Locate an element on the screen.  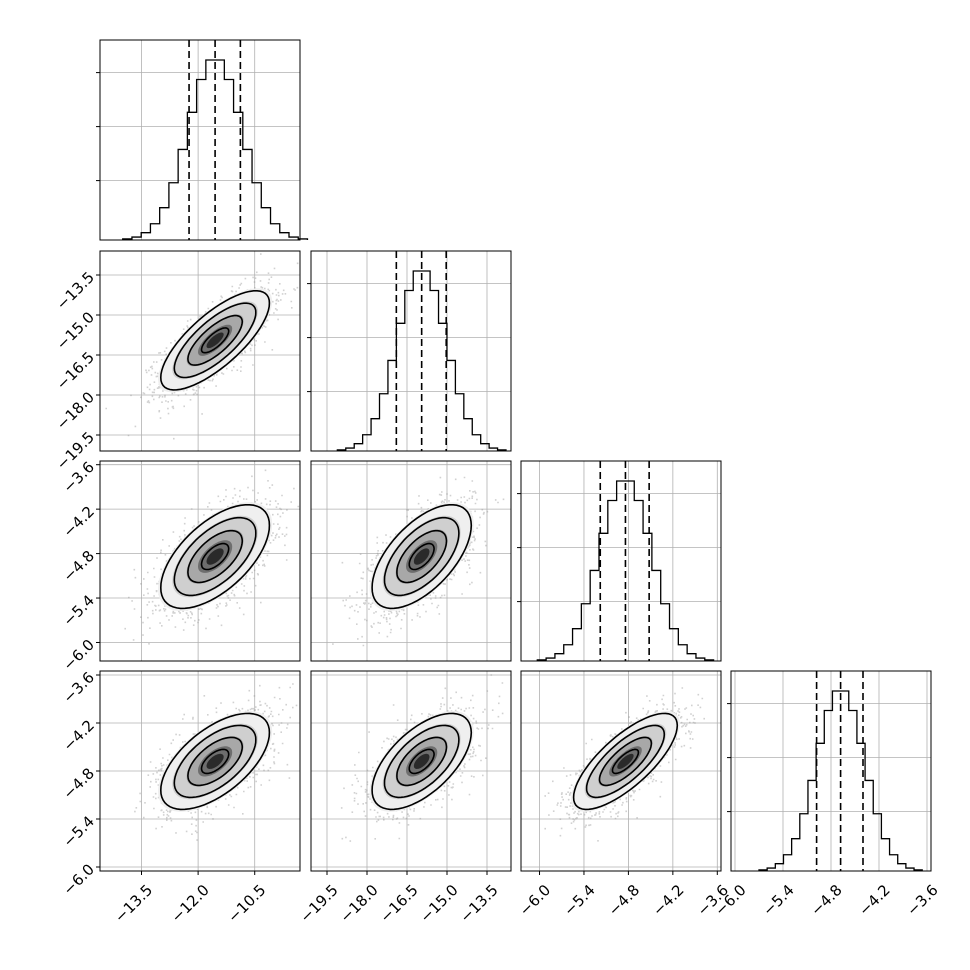
y-tick-label: −13.5 is located at coordinates (75, 290).